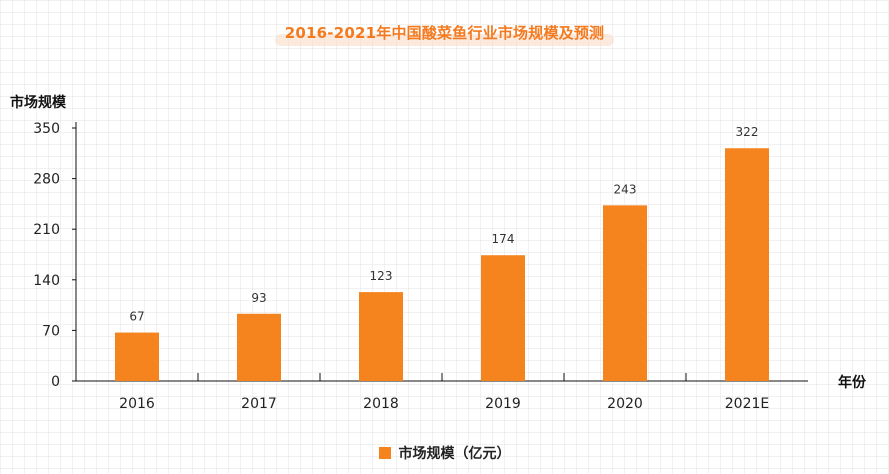 This screenshot has height=474, width=889. What do you see at coordinates (46, 180) in the screenshot?
I see `y-tick-label: 280` at bounding box center [46, 180].